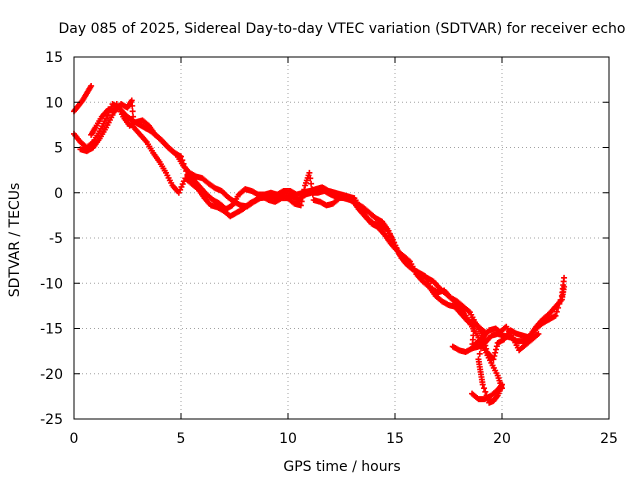 The width and height of the screenshot is (640, 480). I want to click on x-tick-label: 0, so click(74, 439).